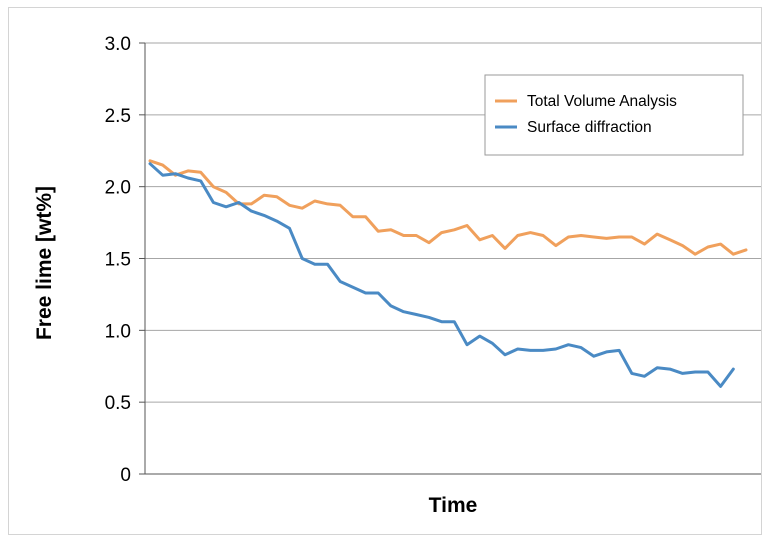  Describe the element at coordinates (118, 44) in the screenshot. I see `y-tick-label: 3.0` at that location.